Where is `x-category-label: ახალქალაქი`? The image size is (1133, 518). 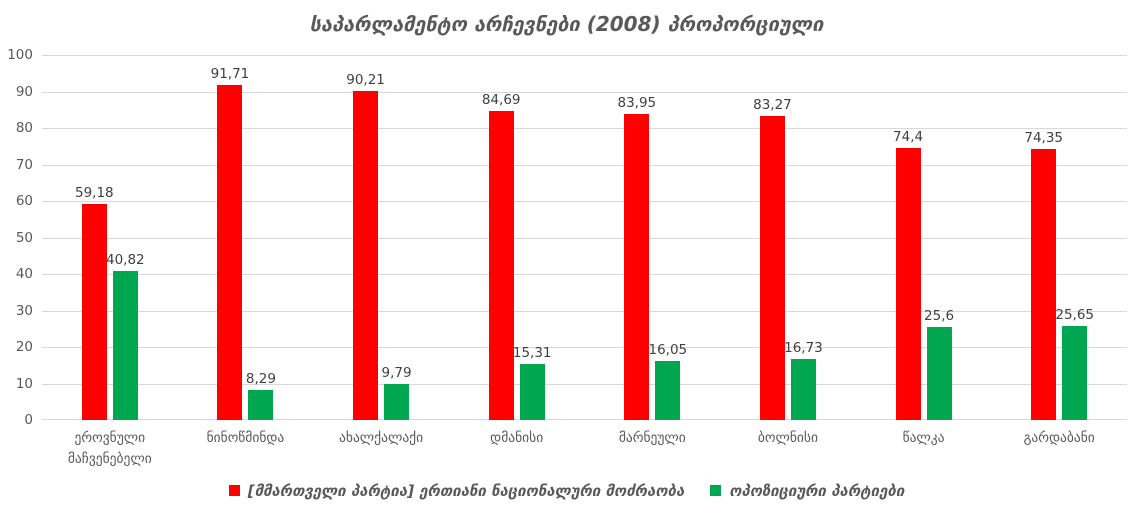 x-category-label: ახალქალაქი is located at coordinates (381, 438).